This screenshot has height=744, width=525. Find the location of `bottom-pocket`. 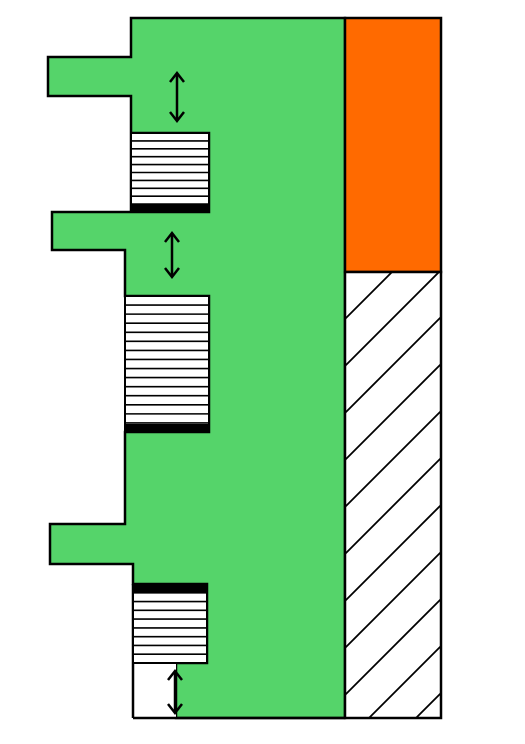

bottom-pocket is located at coordinates (154, 690).